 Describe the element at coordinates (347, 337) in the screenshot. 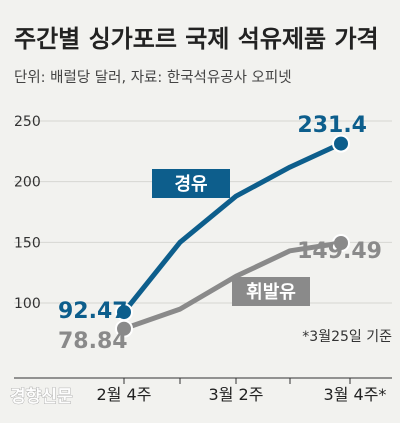

I see `date-note: *3월25일 기준` at that location.